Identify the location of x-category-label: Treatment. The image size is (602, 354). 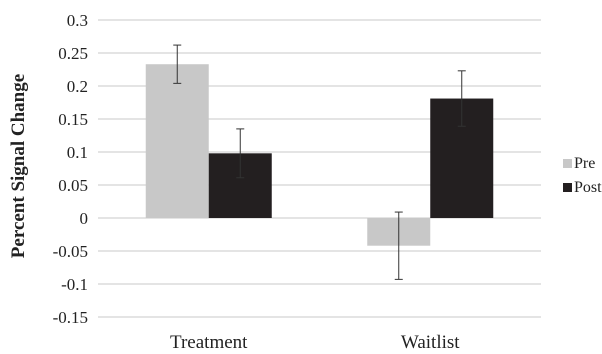
(209, 342).